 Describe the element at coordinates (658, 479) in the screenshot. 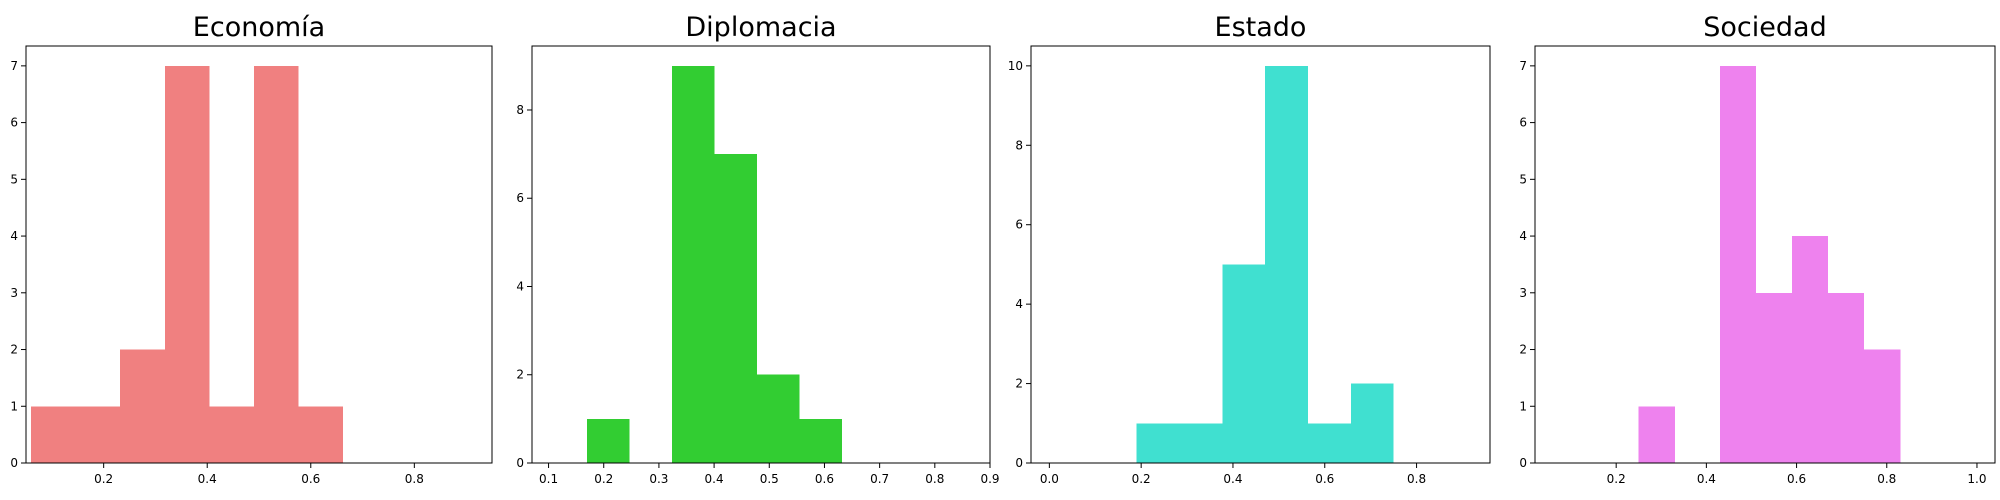

I see `x-tick-label: 0.3` at that location.